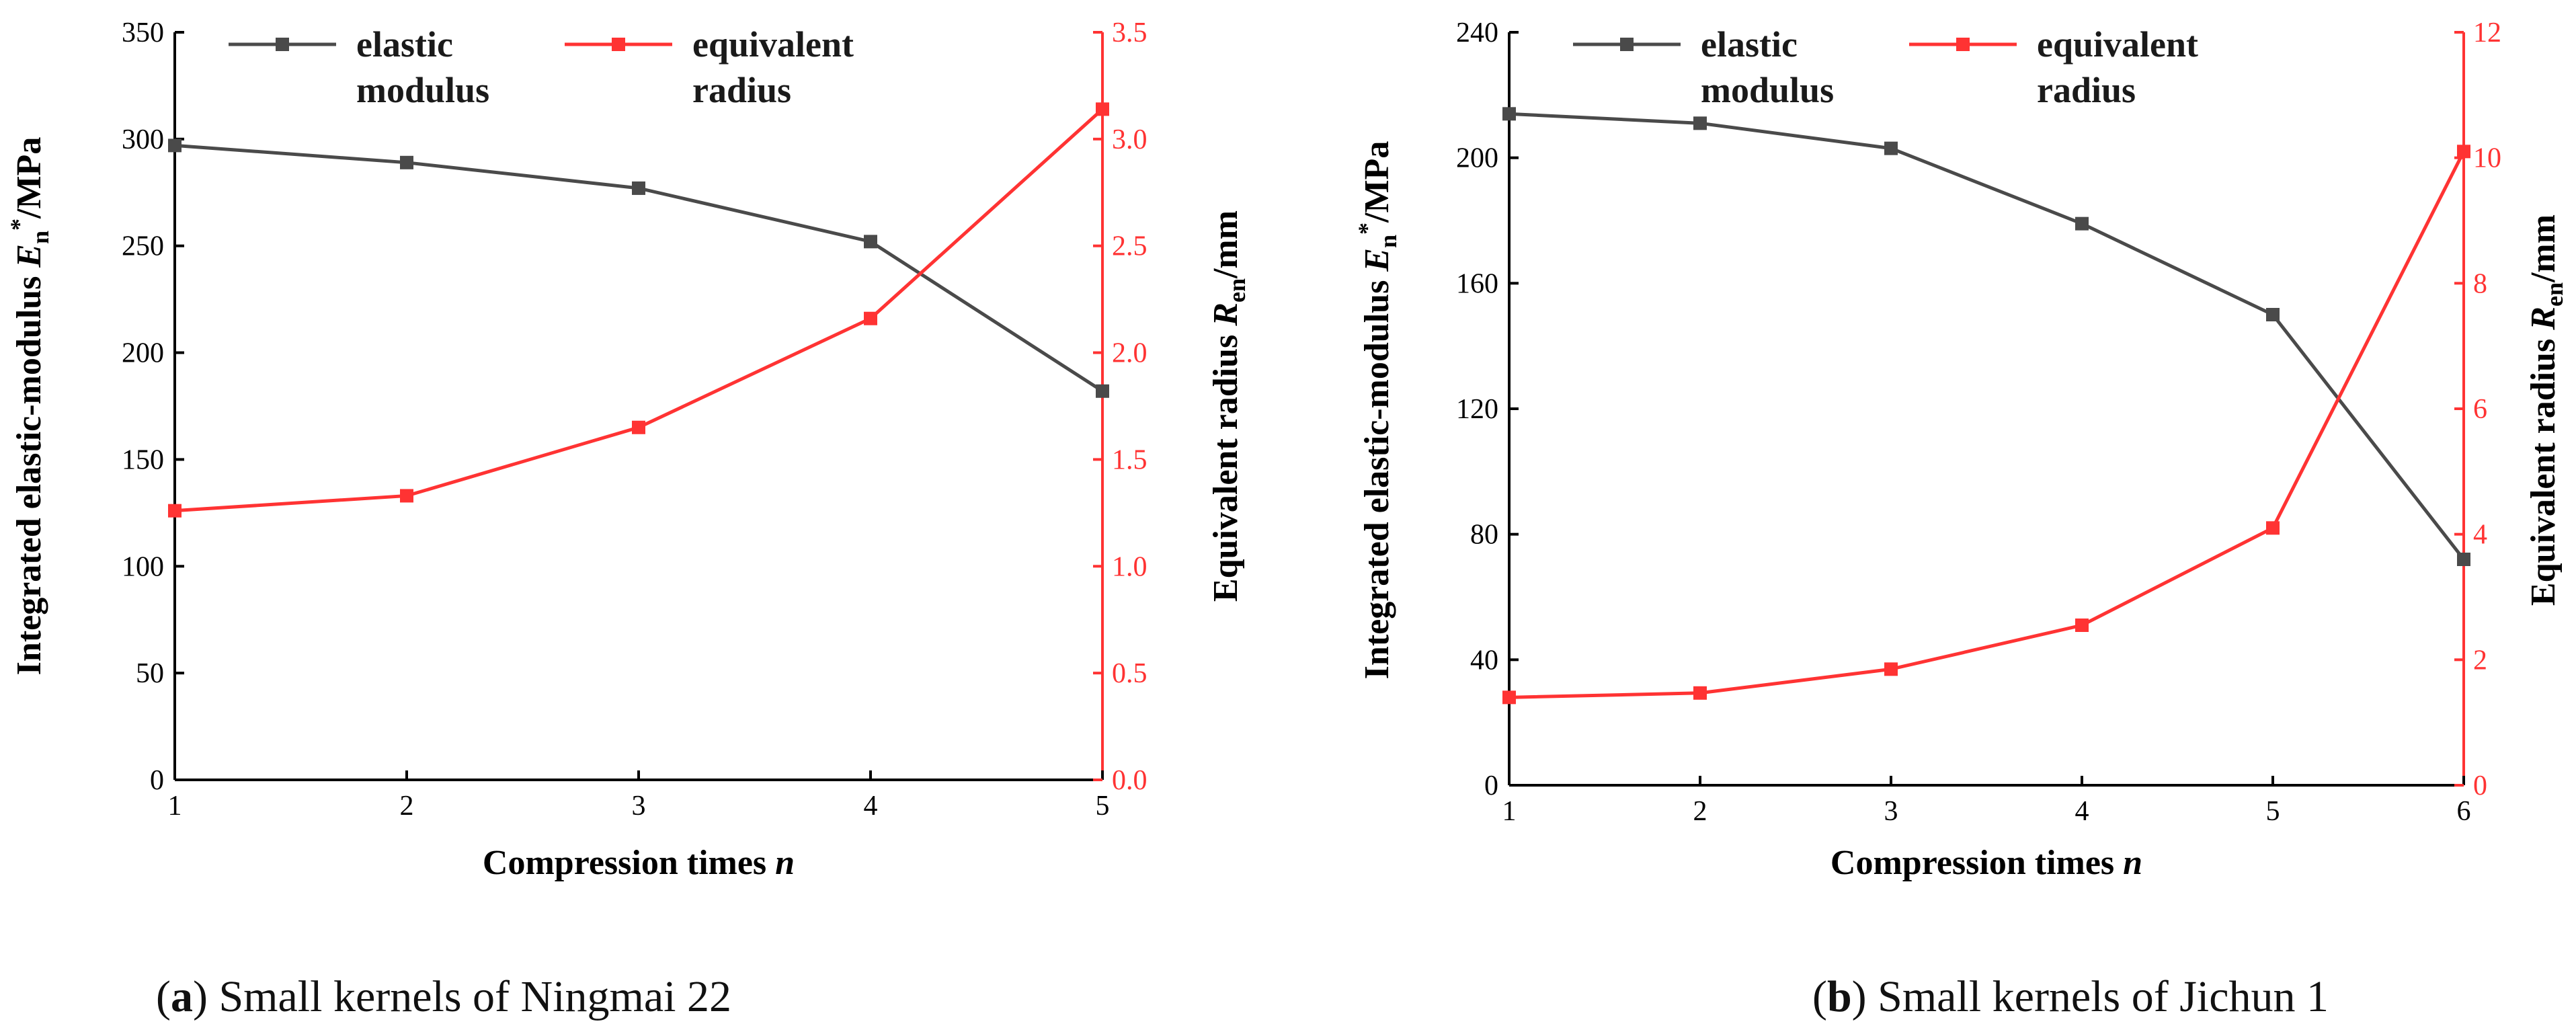  What do you see at coordinates (1891, 812) in the screenshot?
I see `chart-b-x-tick-label: 3` at bounding box center [1891, 812].